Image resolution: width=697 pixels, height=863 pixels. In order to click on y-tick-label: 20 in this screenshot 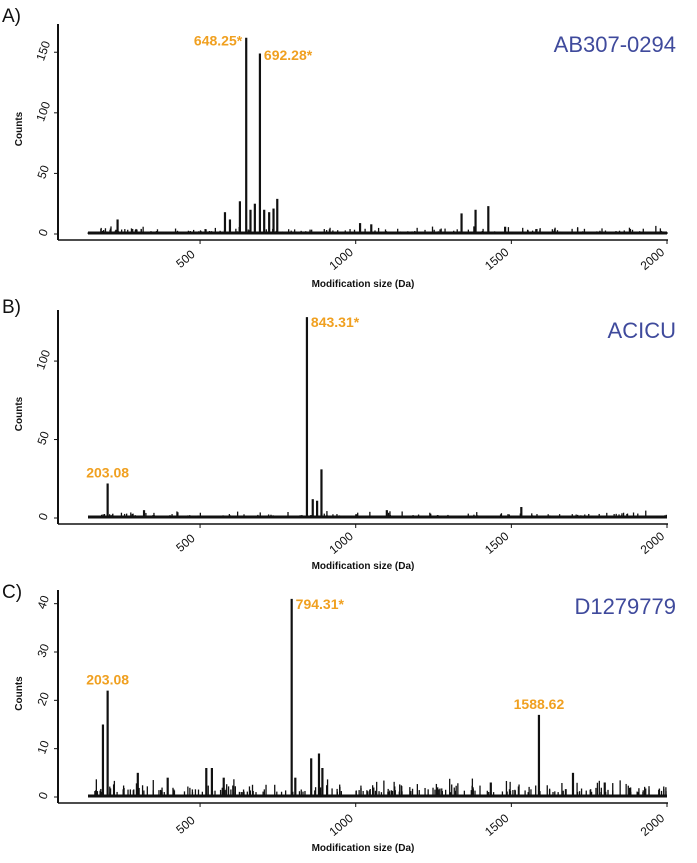, I will do `click(43, 699)`.